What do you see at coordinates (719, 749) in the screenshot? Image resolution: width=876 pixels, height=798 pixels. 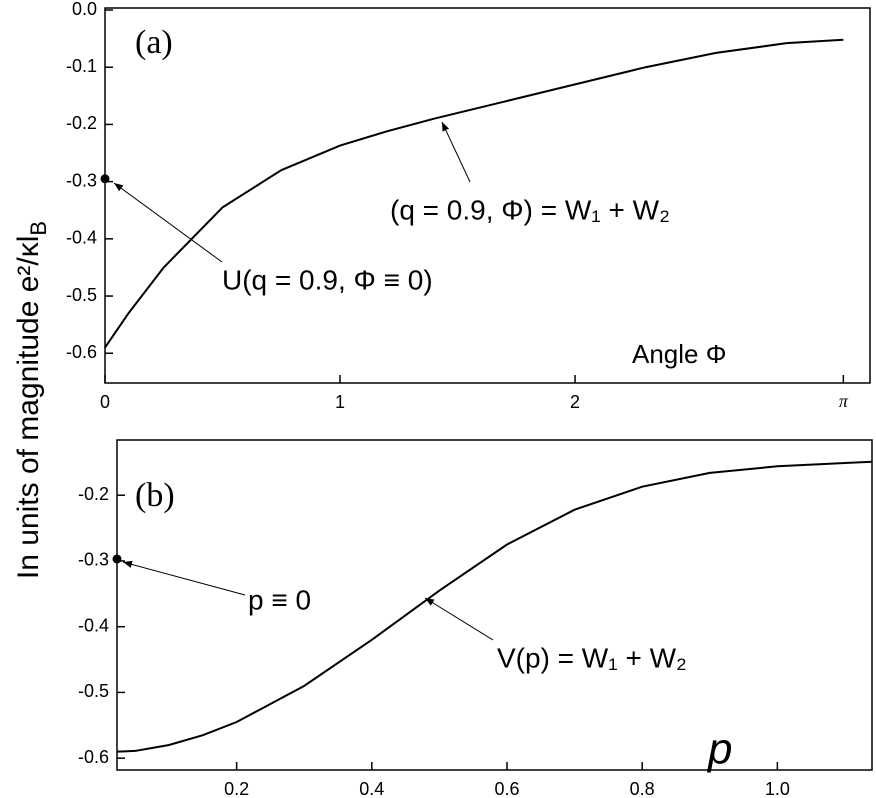 I see `annotation: p` at bounding box center [719, 749].